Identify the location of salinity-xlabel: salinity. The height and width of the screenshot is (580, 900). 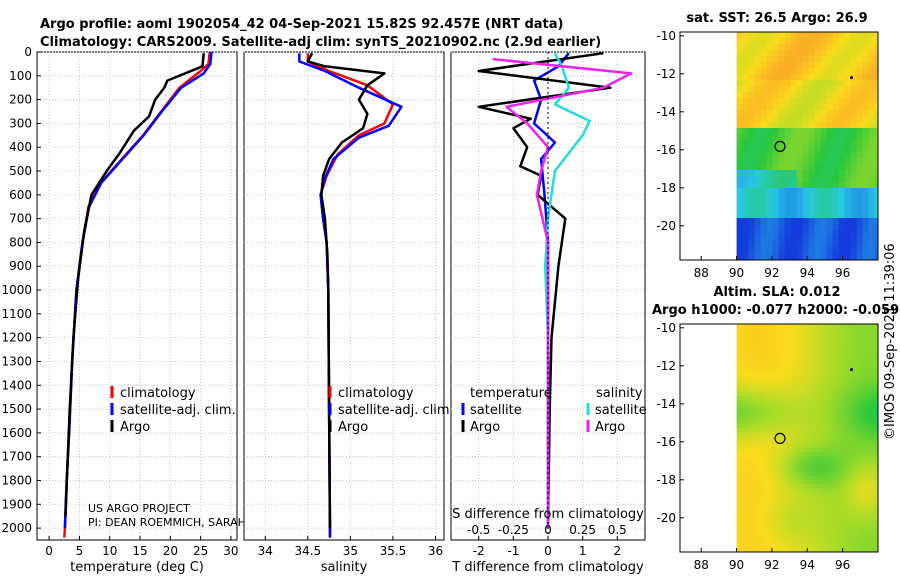
(344, 567).